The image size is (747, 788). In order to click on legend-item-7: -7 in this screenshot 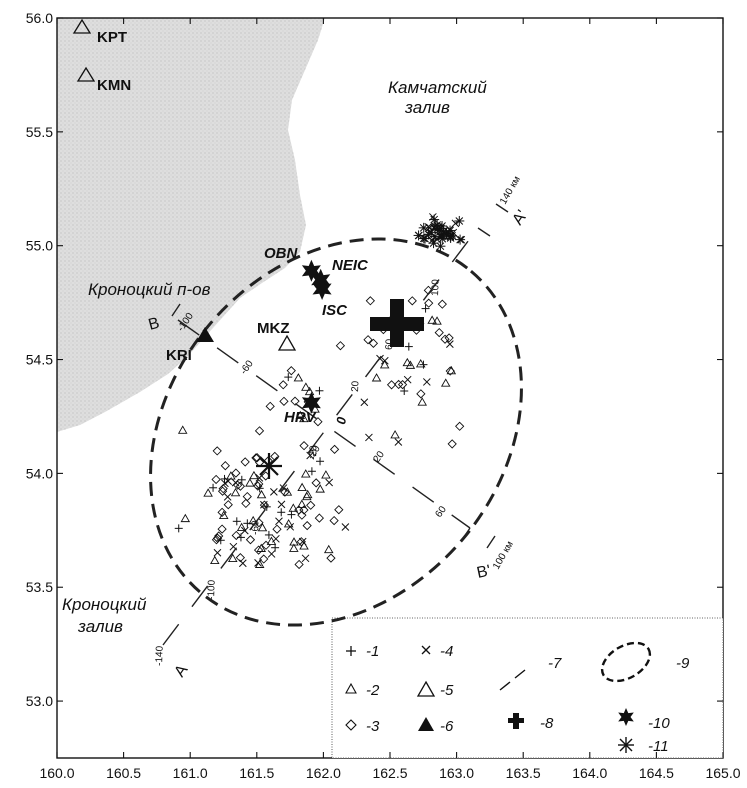, I will do `click(530, 673)`.